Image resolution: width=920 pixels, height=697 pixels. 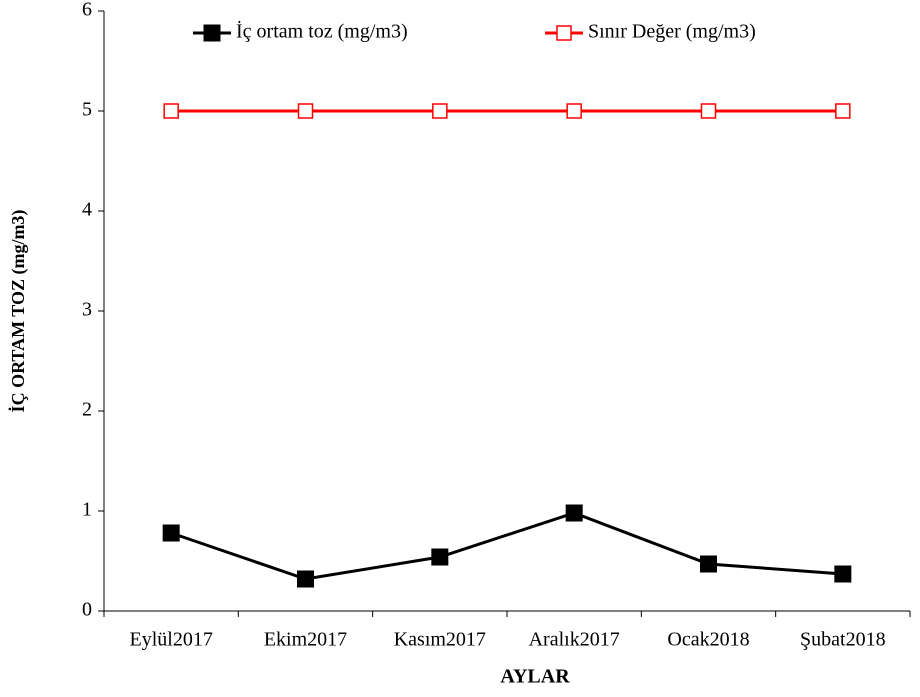 I want to click on series-line, so click(x=506, y=546).